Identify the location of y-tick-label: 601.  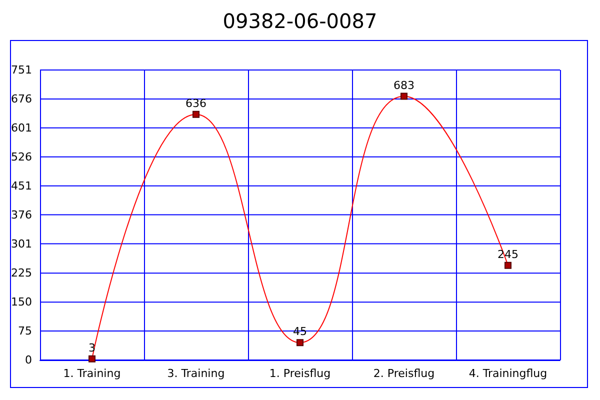
(21, 127).